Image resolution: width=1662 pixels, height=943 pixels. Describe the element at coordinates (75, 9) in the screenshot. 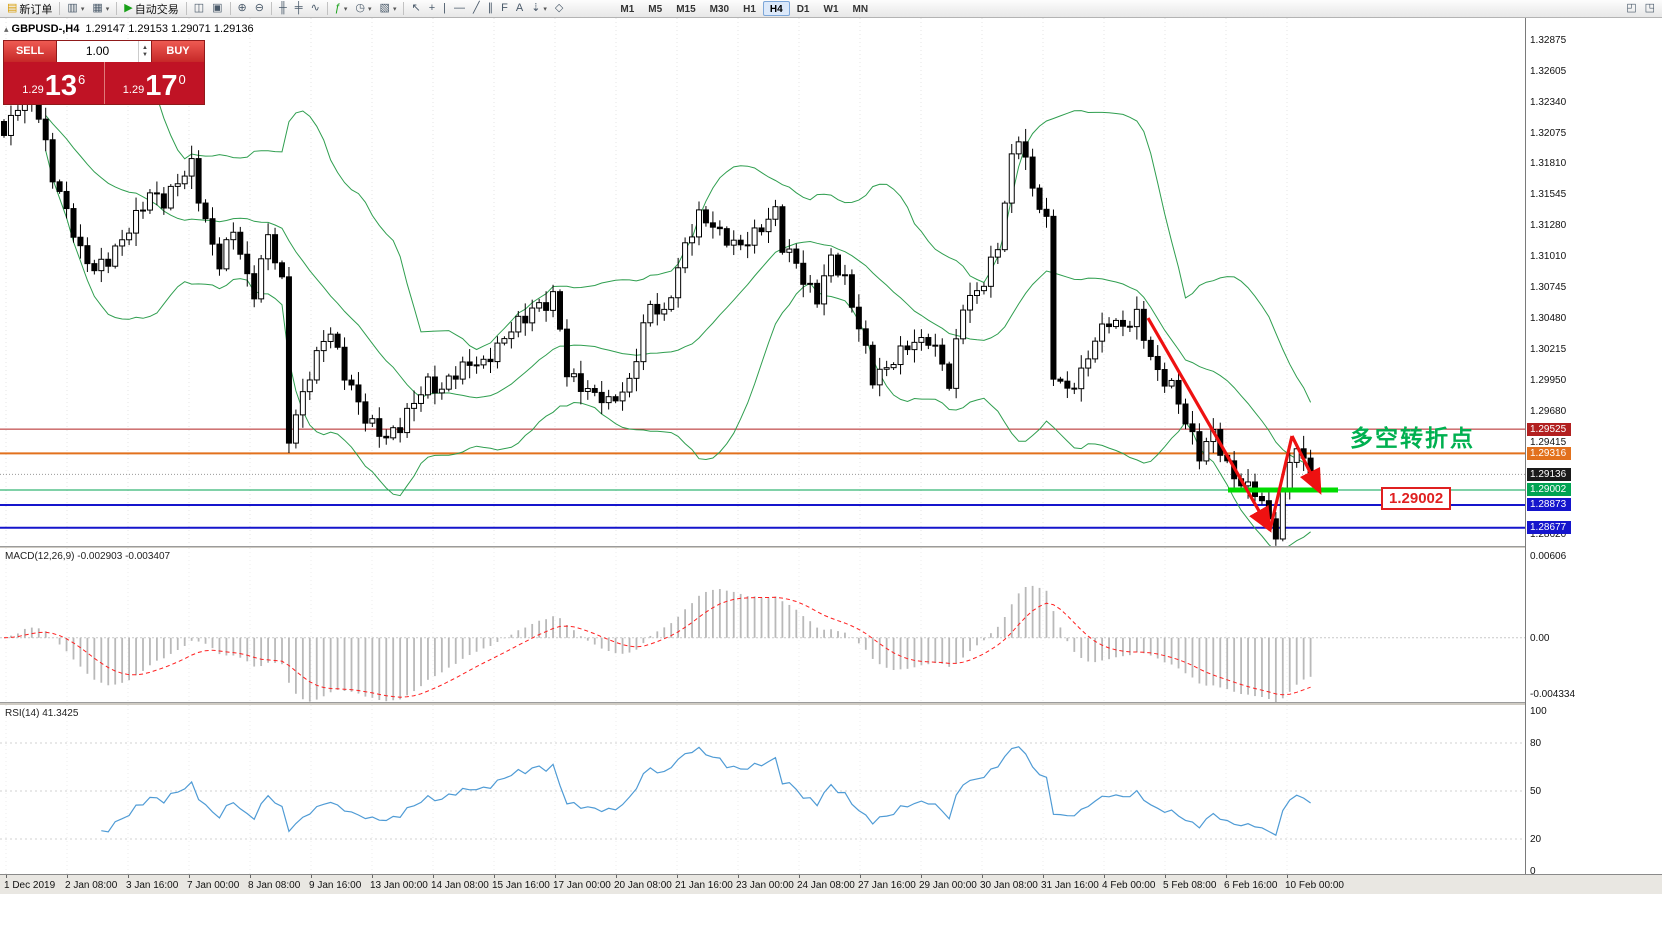

I see `new-chart-button: ▥ ▾` at that location.